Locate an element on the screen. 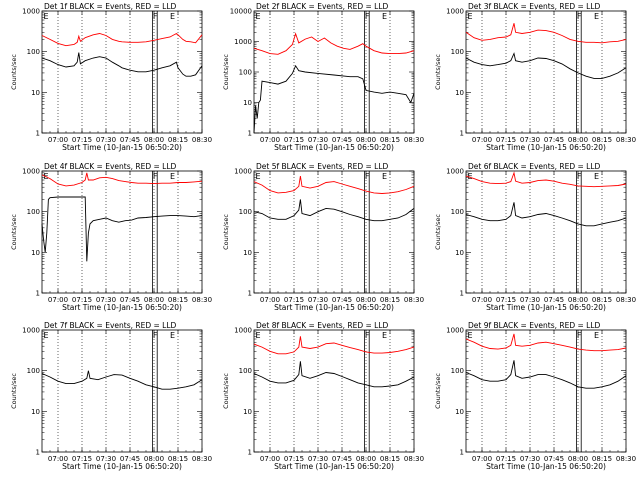  panel-title: Det 9f BLACK = Events, RED = LLD is located at coordinates (534, 325).